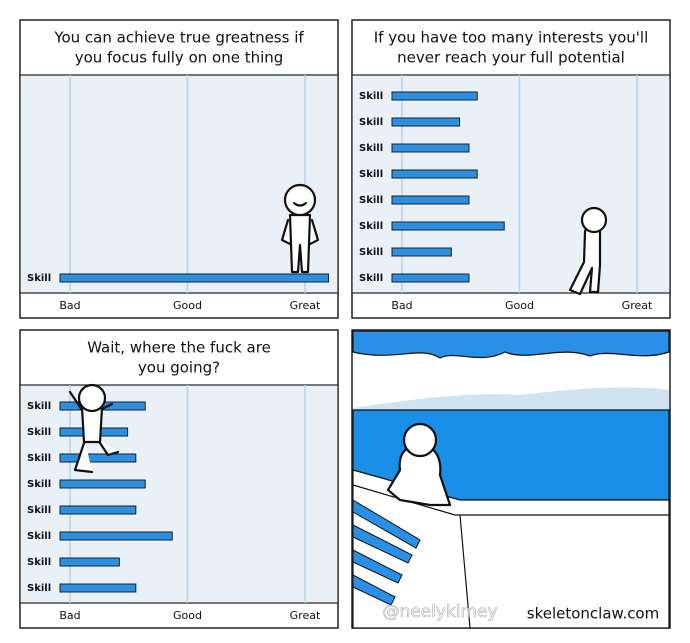 The height and width of the screenshot is (643, 690). Describe the element at coordinates (179, 348) in the screenshot. I see `caption: Wait, where the fuck are` at that location.